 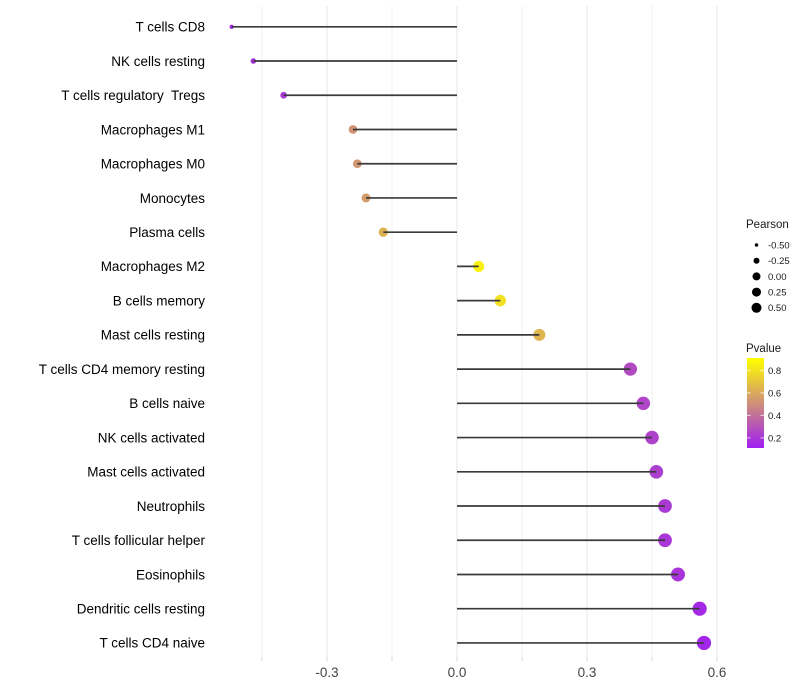 I want to click on category-label: T cells follicular helper, so click(x=139, y=540).